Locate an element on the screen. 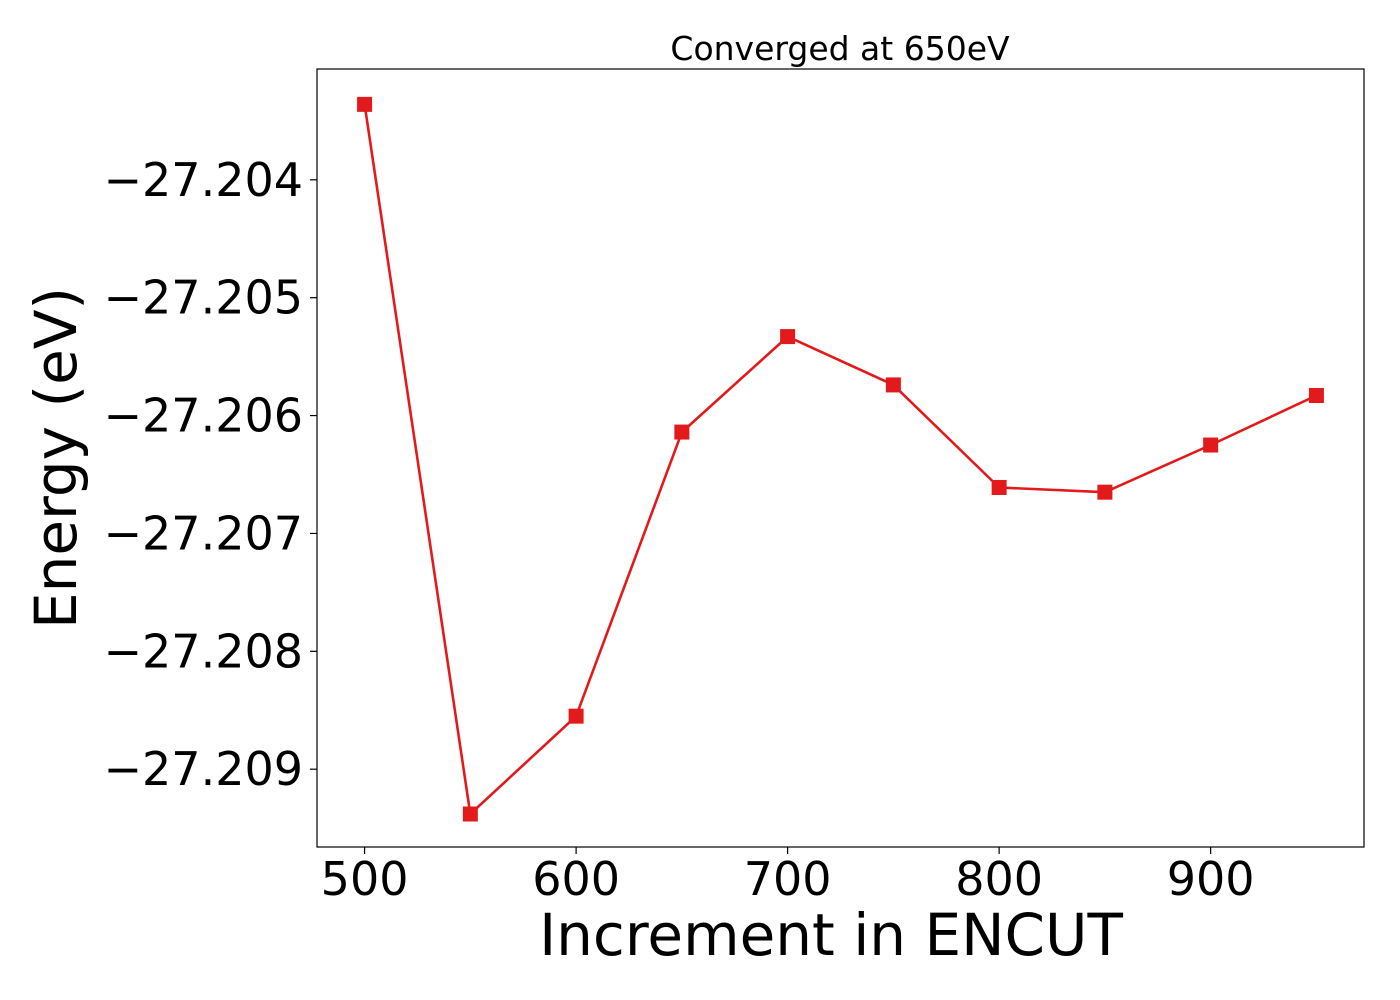  y-tick-label: −27.206 is located at coordinates (204, 416).